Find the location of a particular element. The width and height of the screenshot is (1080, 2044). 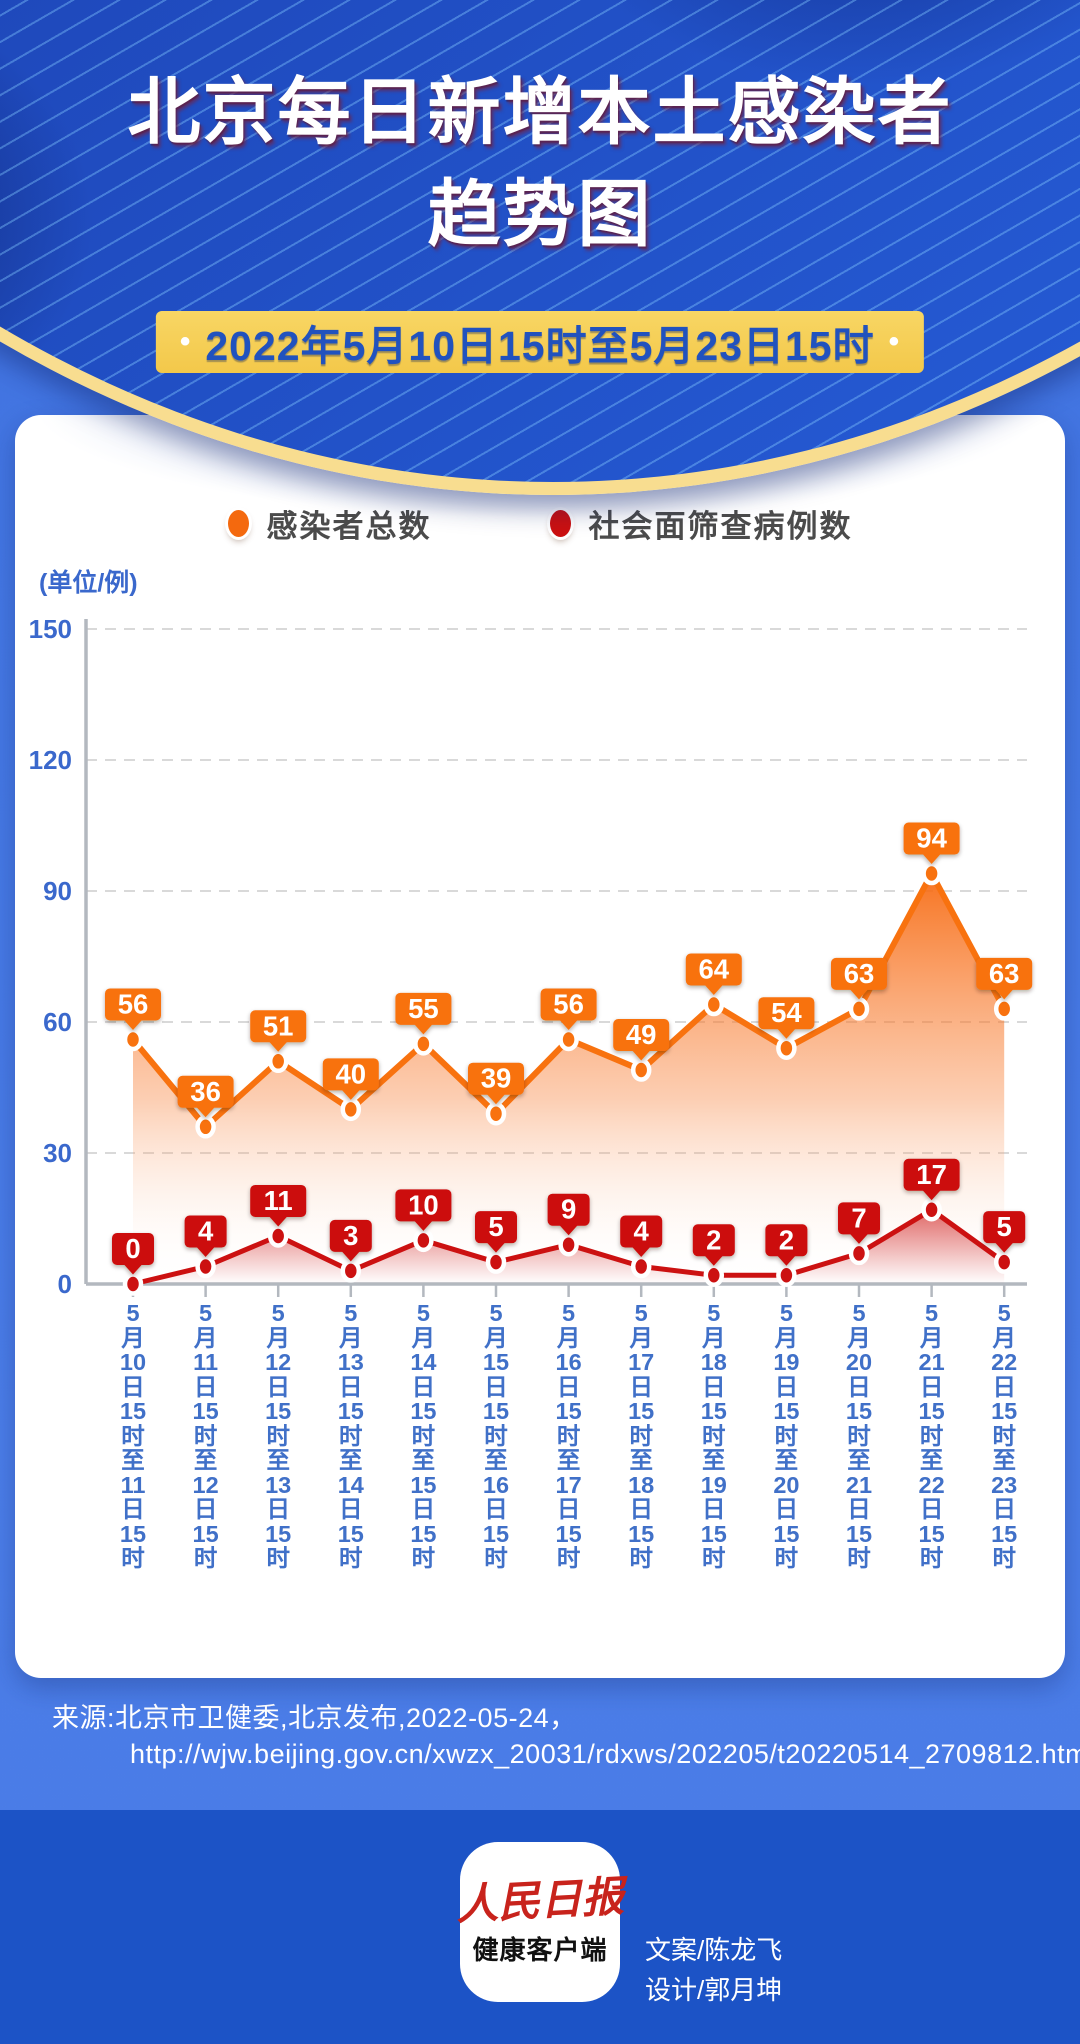

people-daily-health-logo: 人民日报 健康客户端 is located at coordinates (540, 1922).